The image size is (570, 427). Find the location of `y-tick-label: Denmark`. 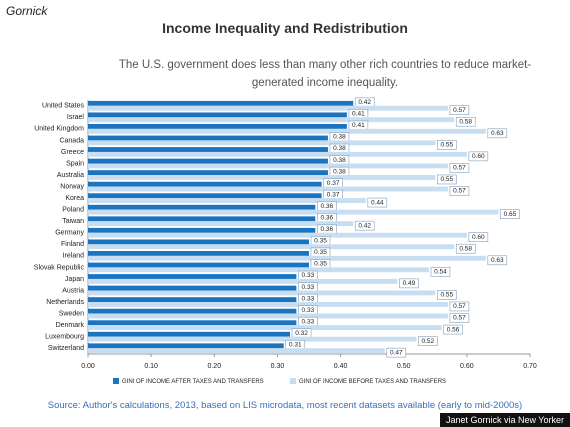

y-tick-label: Denmark is located at coordinates (70, 325).